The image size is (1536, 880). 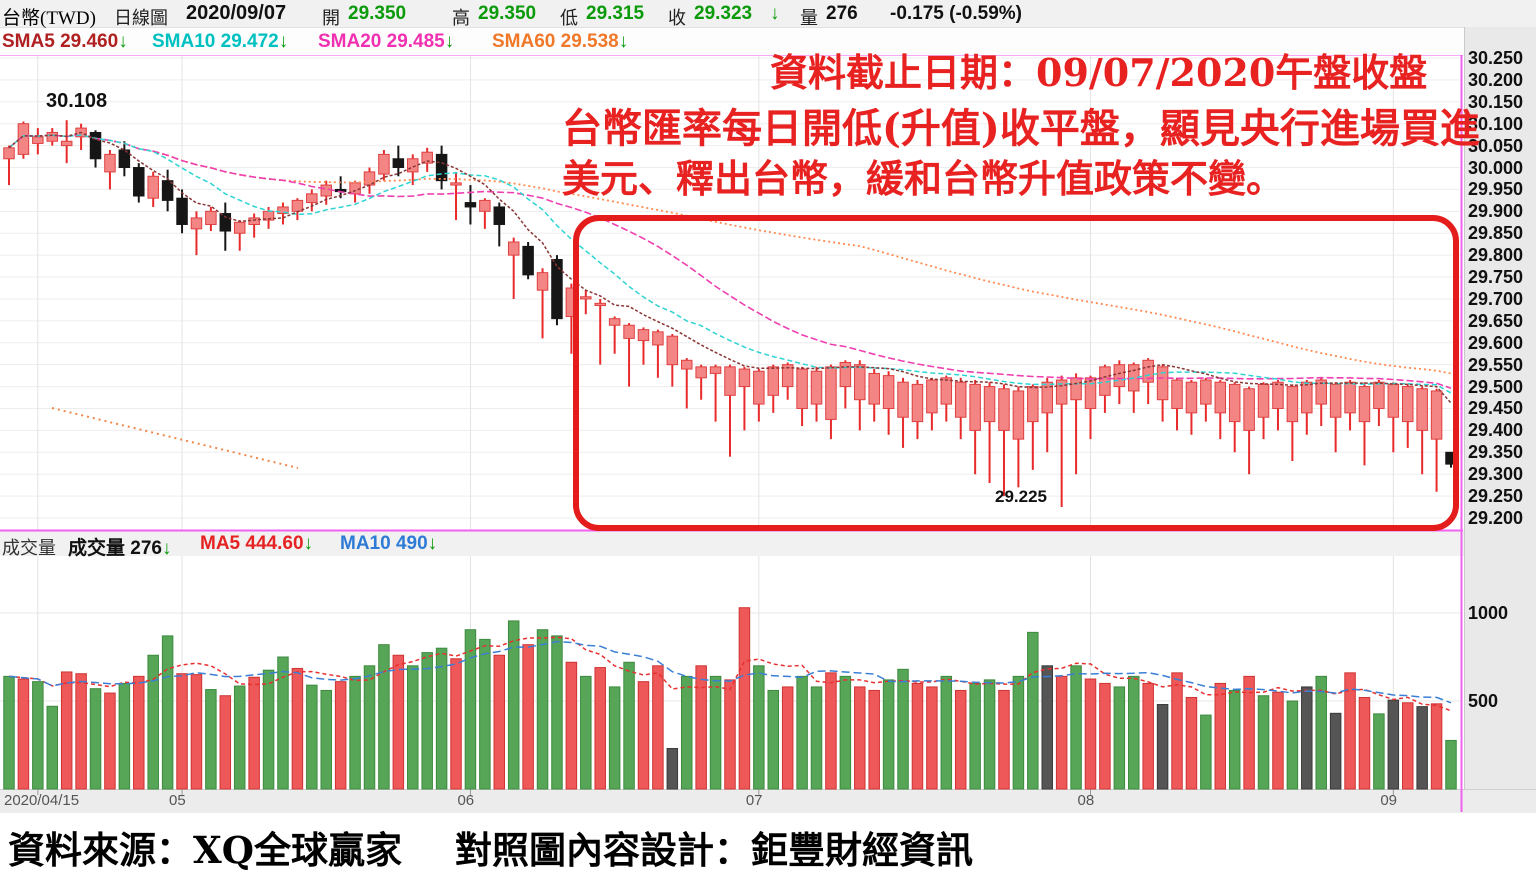 What do you see at coordinates (205, 850) in the screenshot?
I see `data-source-credit: 資料來源：XQ全球贏家` at bounding box center [205, 850].